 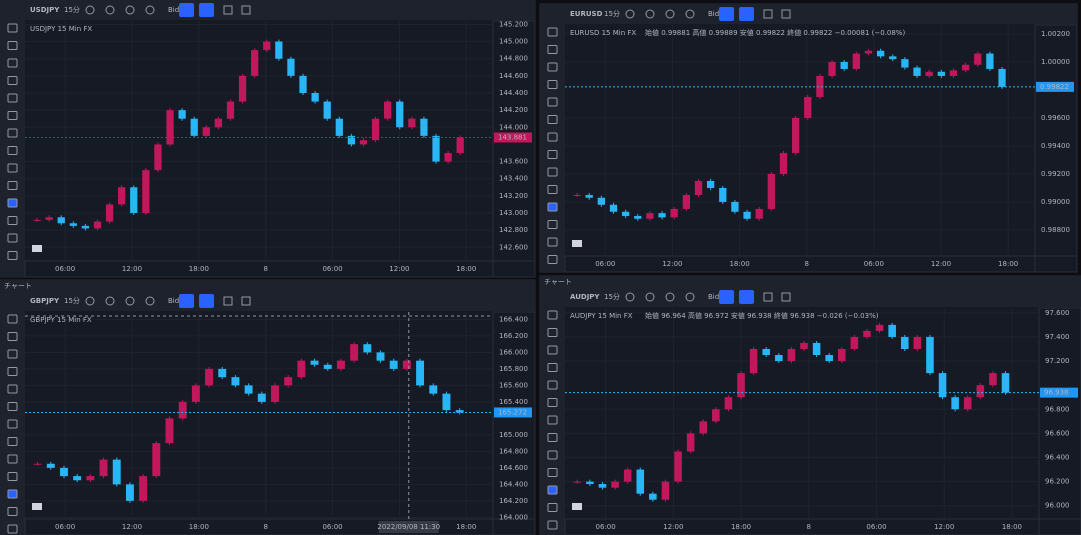 I want to click on symbol-button: EURUSD, so click(x=586, y=14).